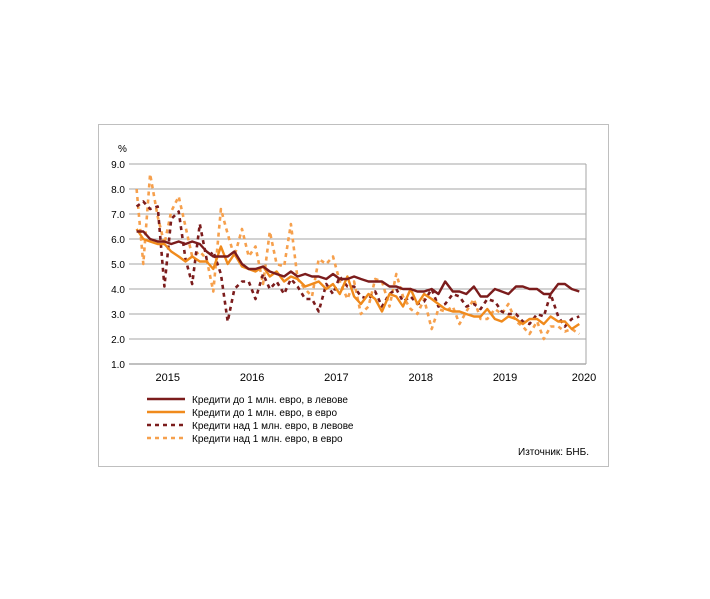  Describe the element at coordinates (420, 378) in the screenshot. I see `x-tick-label: 2018` at that location.